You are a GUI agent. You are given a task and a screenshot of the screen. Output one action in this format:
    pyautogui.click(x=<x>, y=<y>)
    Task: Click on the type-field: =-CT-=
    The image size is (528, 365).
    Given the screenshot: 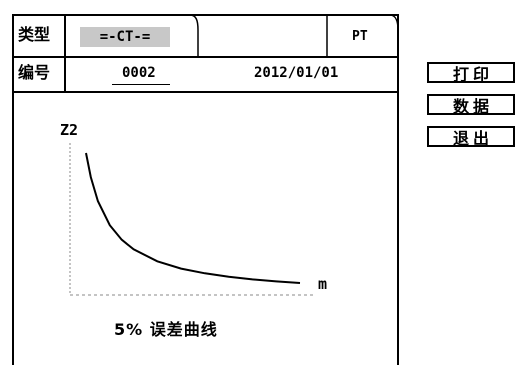 What is the action you would take?
    pyautogui.click(x=125, y=37)
    